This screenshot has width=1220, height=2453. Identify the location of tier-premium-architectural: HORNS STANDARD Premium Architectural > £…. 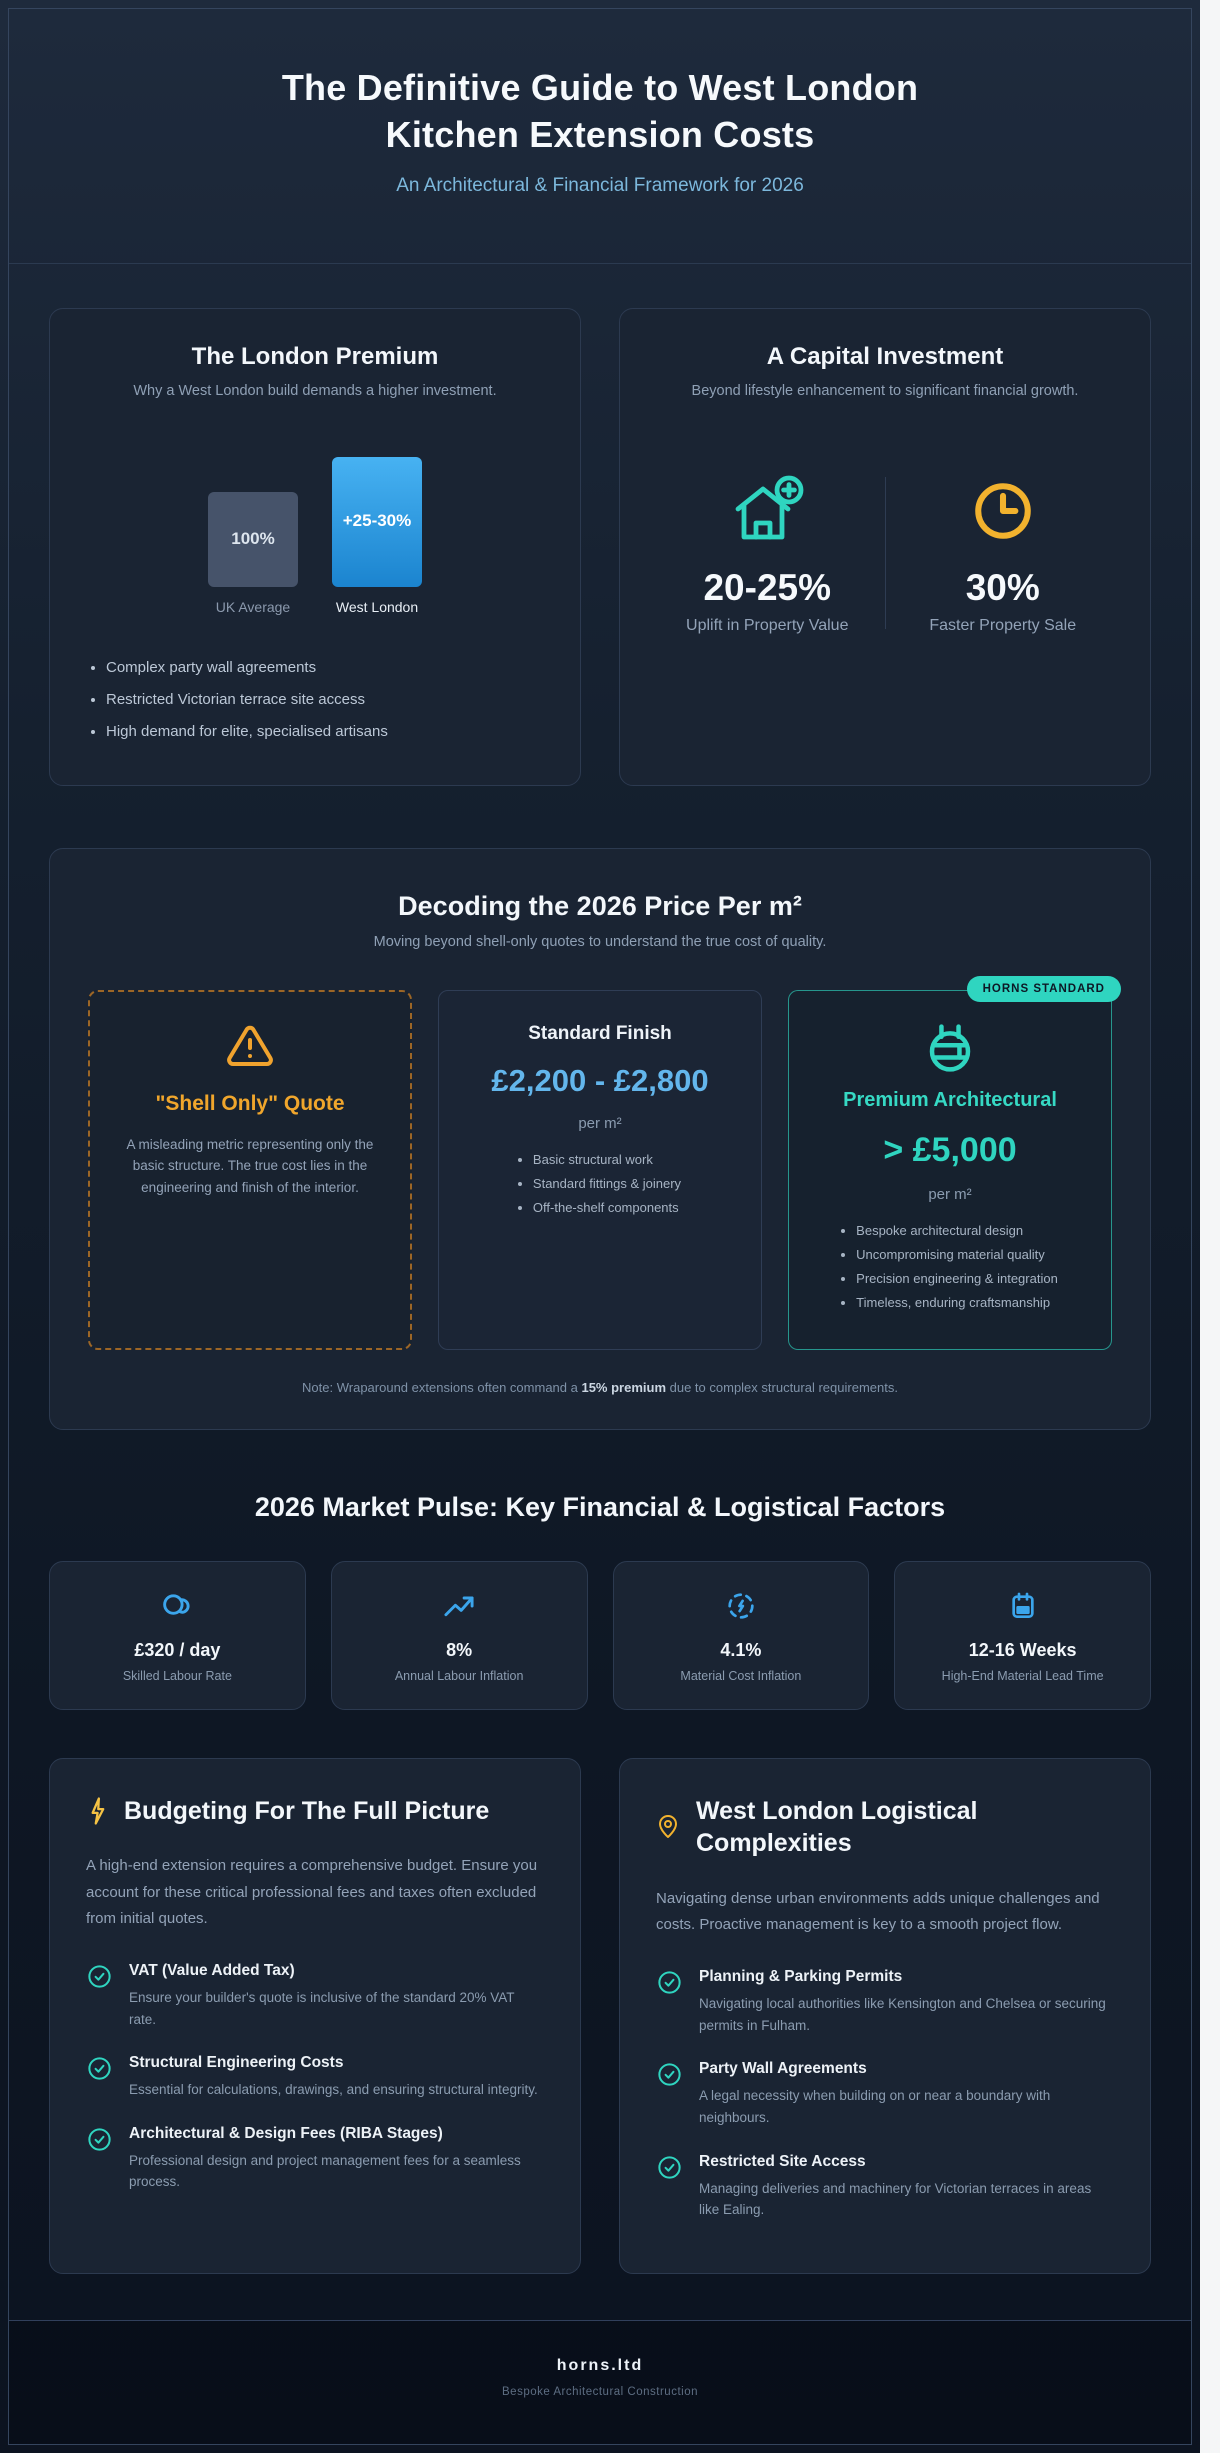
(954, 1162).